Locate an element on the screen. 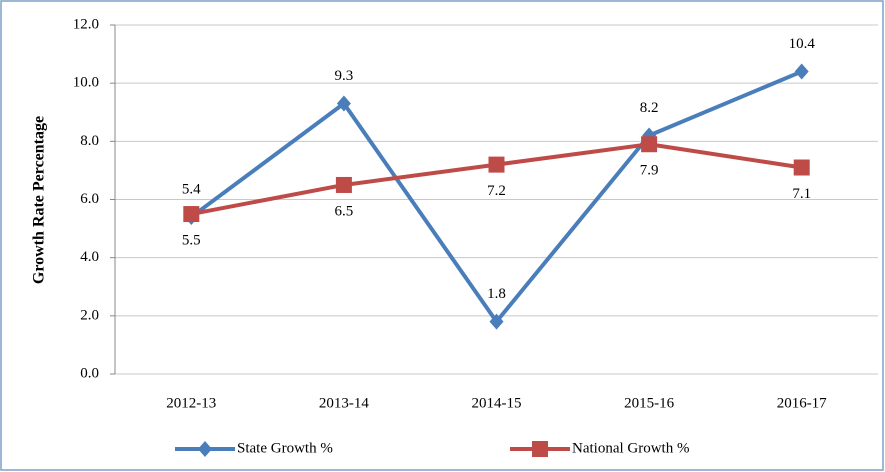 This screenshot has width=885, height=472. data-label: 5.4 is located at coordinates (191, 189).